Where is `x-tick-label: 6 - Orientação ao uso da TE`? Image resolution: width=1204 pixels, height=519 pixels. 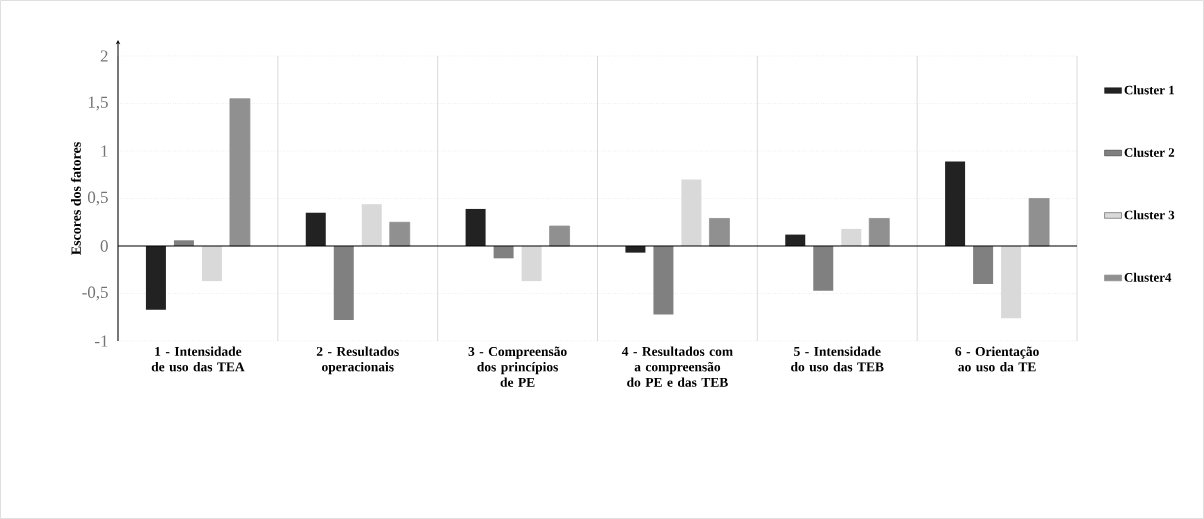
x-tick-label: 6 - Orientação ao uso da TE is located at coordinates (997, 359).